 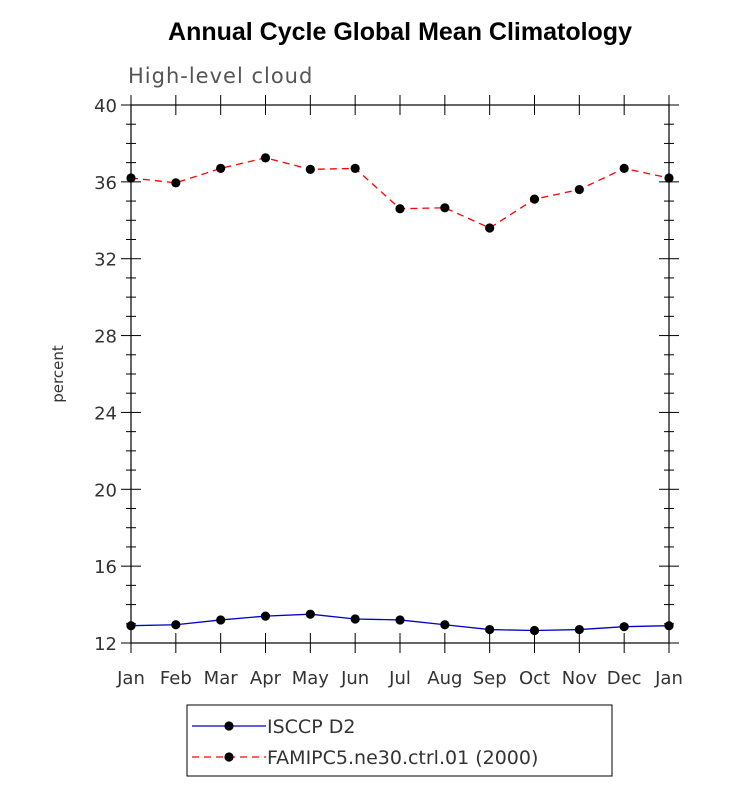 What do you see at coordinates (444, 678) in the screenshot?
I see `x-tick-label: Aug` at bounding box center [444, 678].